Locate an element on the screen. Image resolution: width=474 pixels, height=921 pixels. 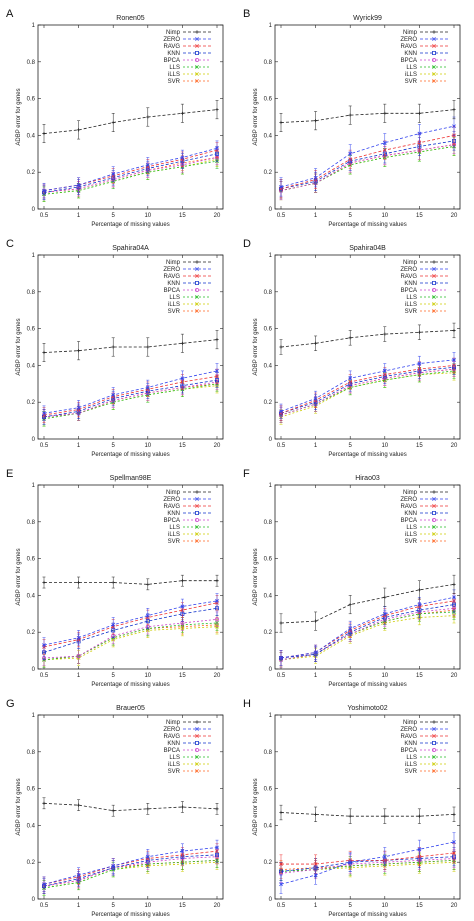
series-bpca is located at coordinates (130, 399).